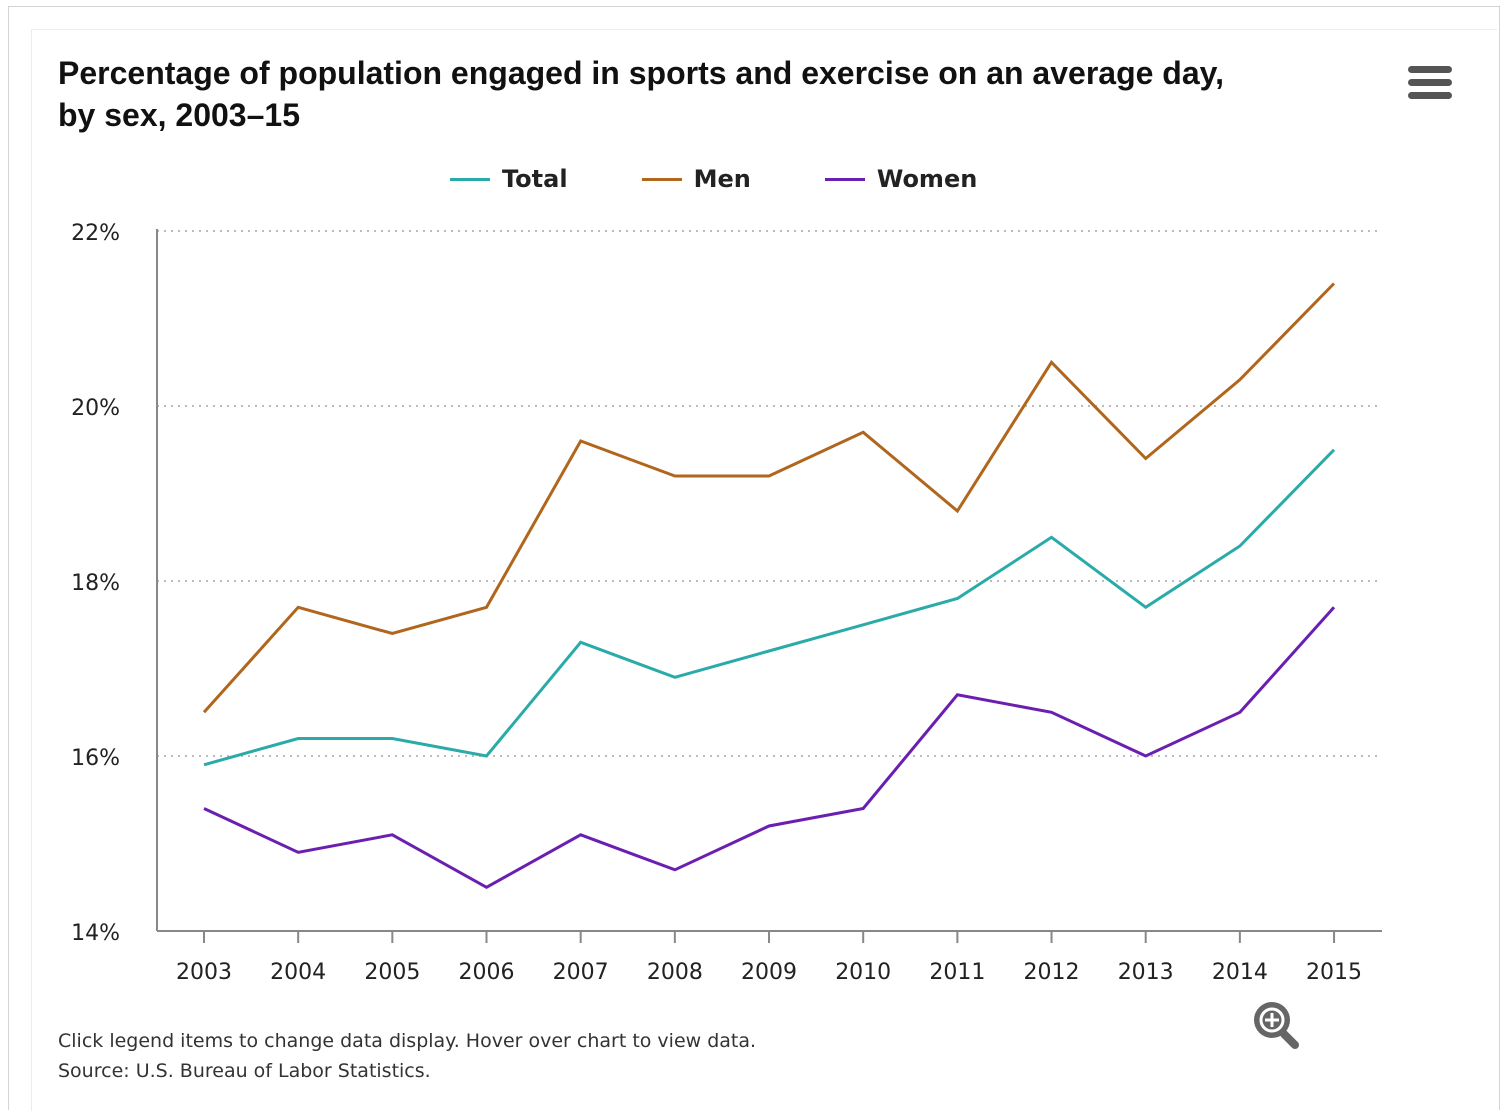 The height and width of the screenshot is (1114, 1504). I want to click on x-tick-label: 2007, so click(581, 972).